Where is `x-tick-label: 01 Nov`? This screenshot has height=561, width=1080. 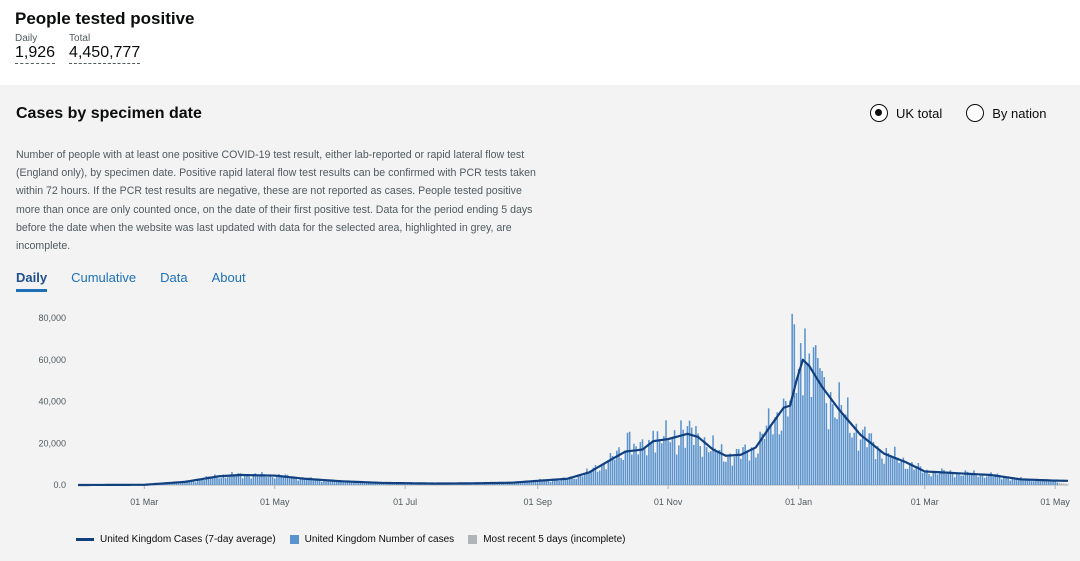 x-tick-label: 01 Nov is located at coordinates (668, 502).